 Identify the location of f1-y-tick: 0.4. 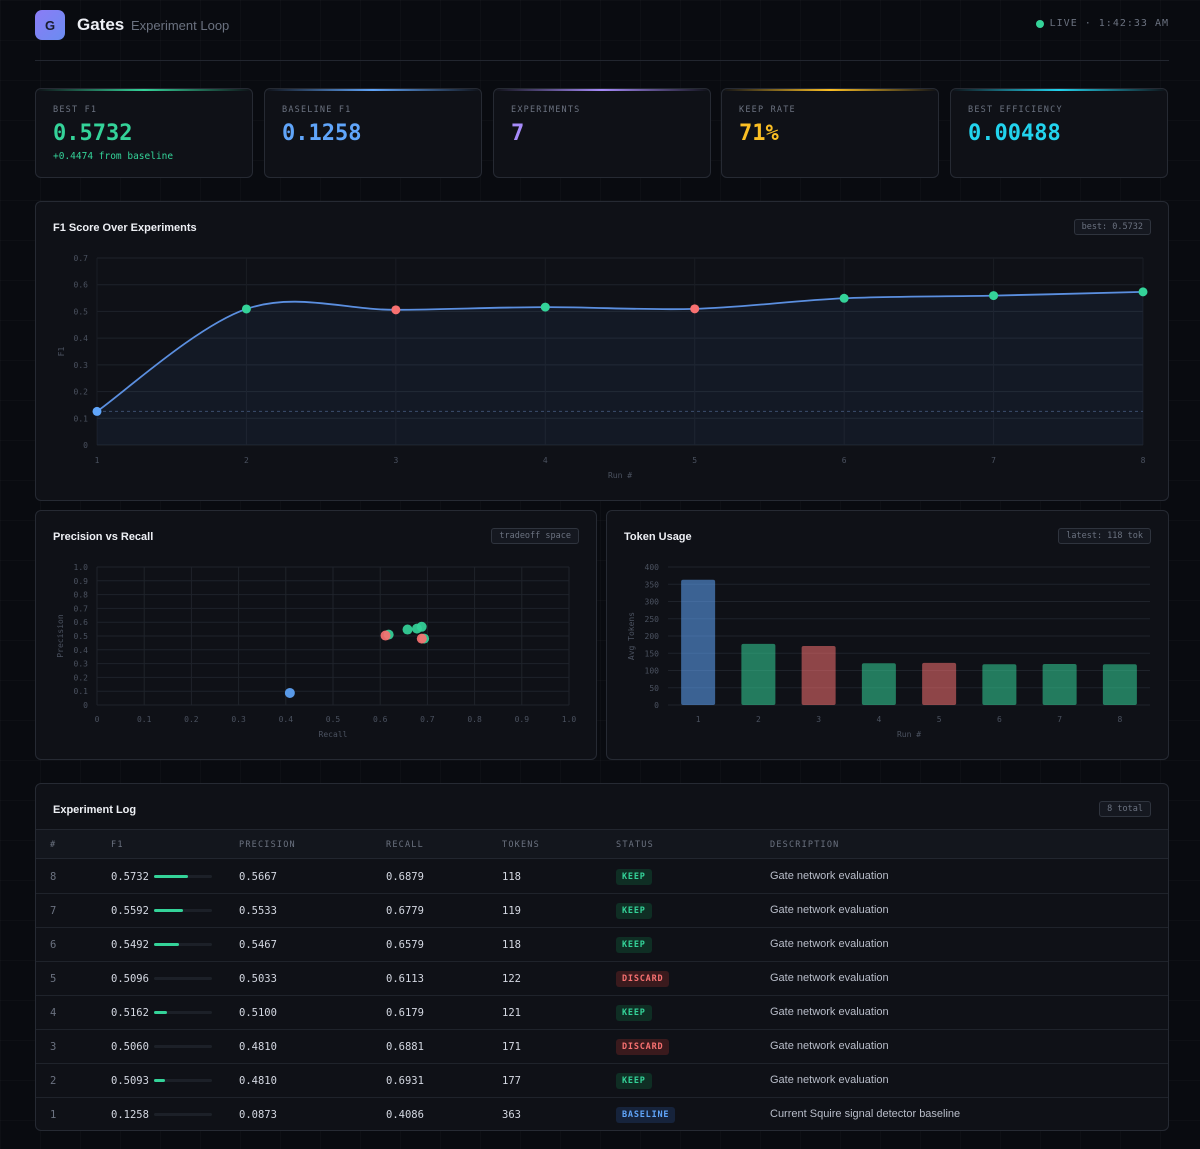
(81, 338).